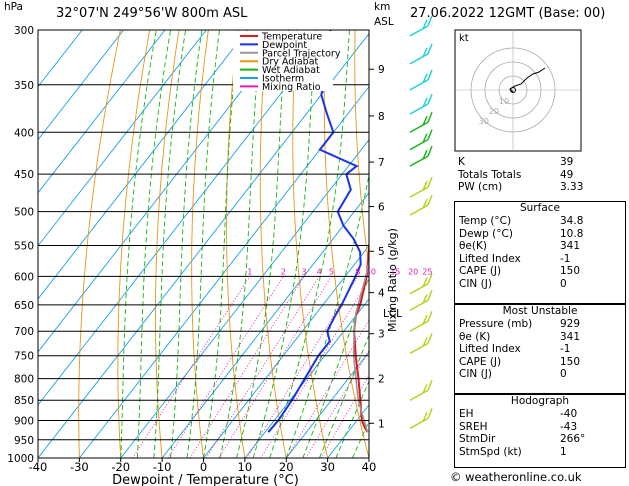 The image size is (629, 486). Describe the element at coordinates (24, 277) in the screenshot. I see `pressure-tick-label: 600` at that location.